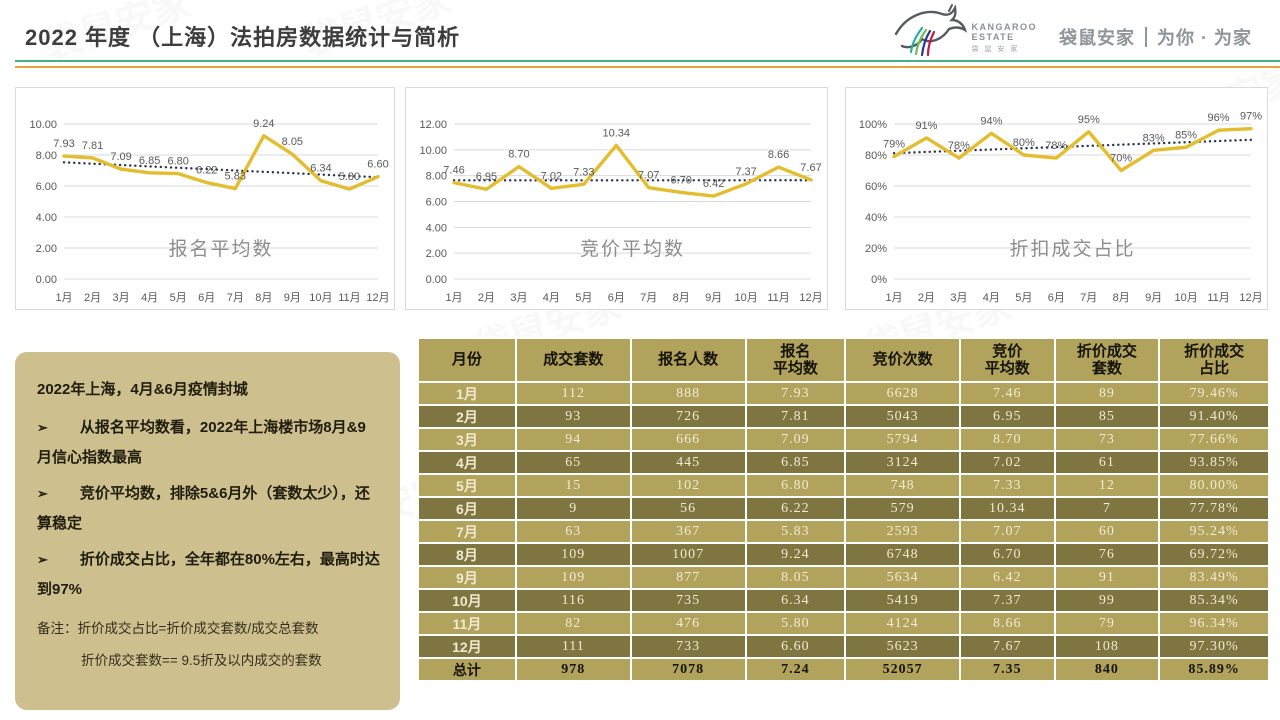  I want to click on svg-text: 9.24, so click(263, 124).